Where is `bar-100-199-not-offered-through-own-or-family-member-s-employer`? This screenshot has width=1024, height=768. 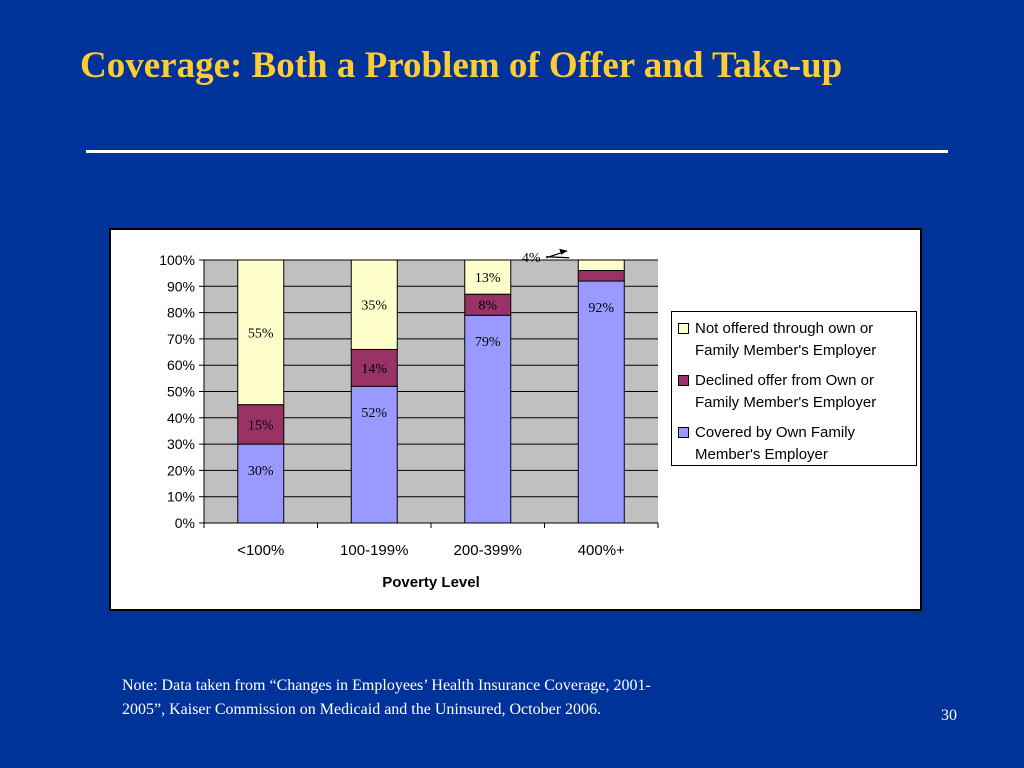
bar-100-199-not-offered-through-own-or-family-member-s-employer is located at coordinates (374, 304).